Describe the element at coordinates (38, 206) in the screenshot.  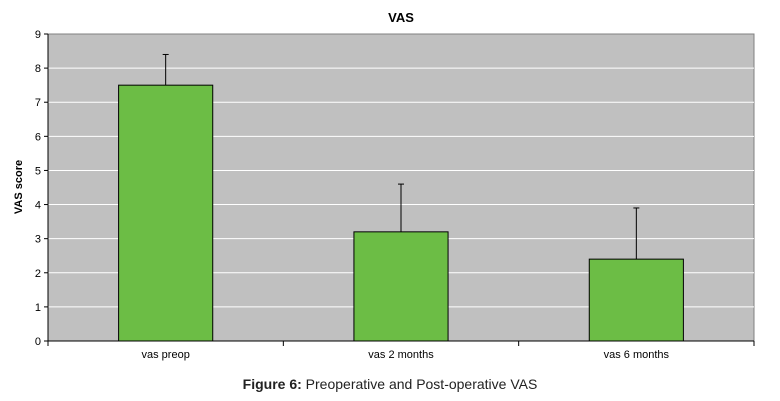
I see `y-tick-label: 4` at that location.